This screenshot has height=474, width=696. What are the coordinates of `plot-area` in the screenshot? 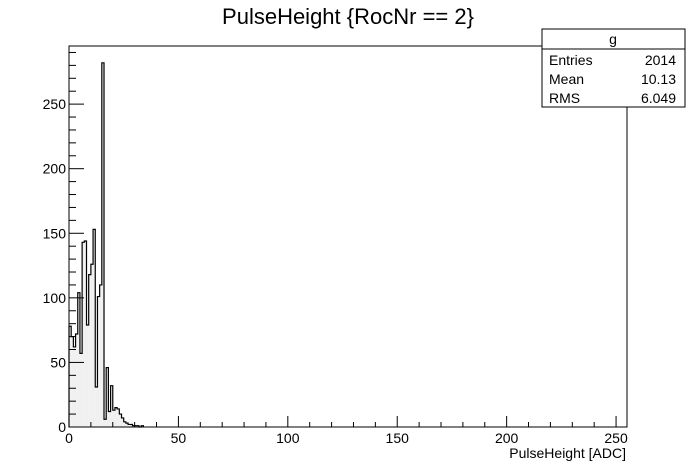 It's located at (106, 245).